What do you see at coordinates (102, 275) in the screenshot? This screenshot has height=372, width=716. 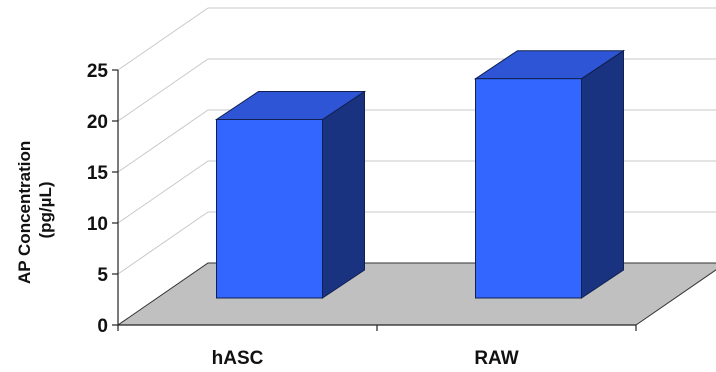 I see `y-tick-label: 5` at bounding box center [102, 275].